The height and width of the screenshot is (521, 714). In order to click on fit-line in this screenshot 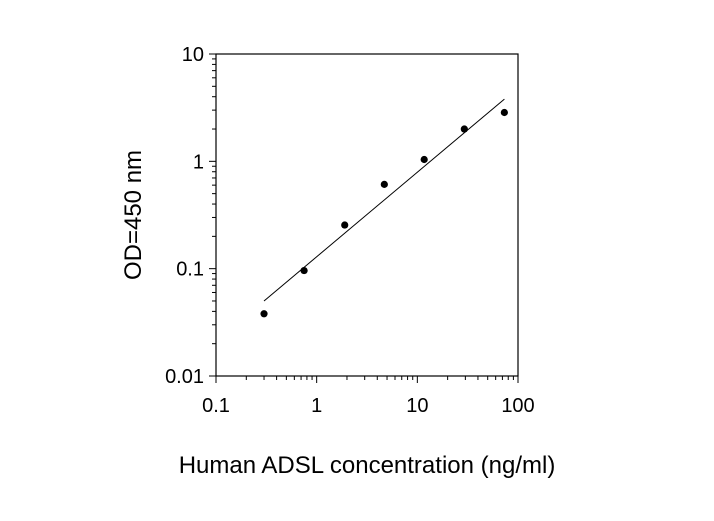, I will do `click(384, 200)`.